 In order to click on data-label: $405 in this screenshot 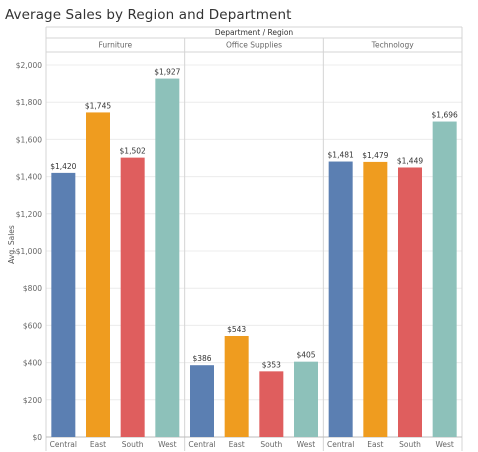, I will do `click(305, 355)`.